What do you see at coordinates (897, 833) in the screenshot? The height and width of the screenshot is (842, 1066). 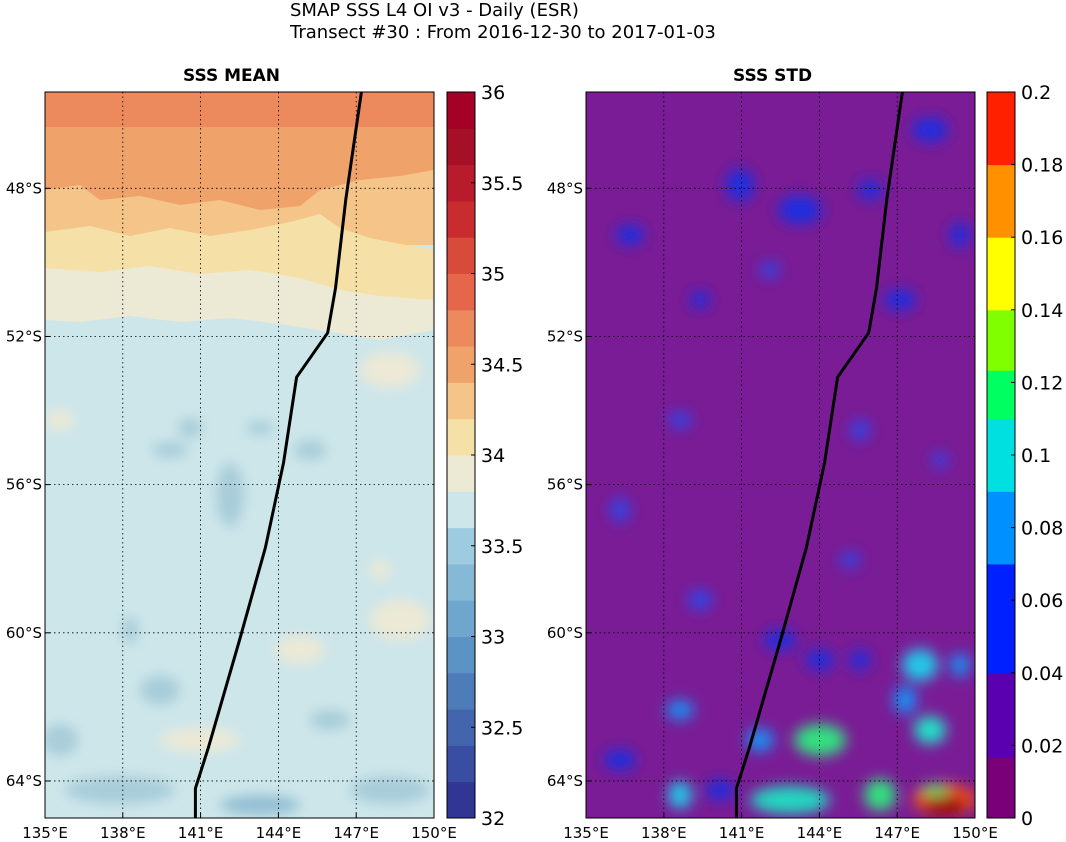 I see `x-tick-label: 147°E` at bounding box center [897, 833].